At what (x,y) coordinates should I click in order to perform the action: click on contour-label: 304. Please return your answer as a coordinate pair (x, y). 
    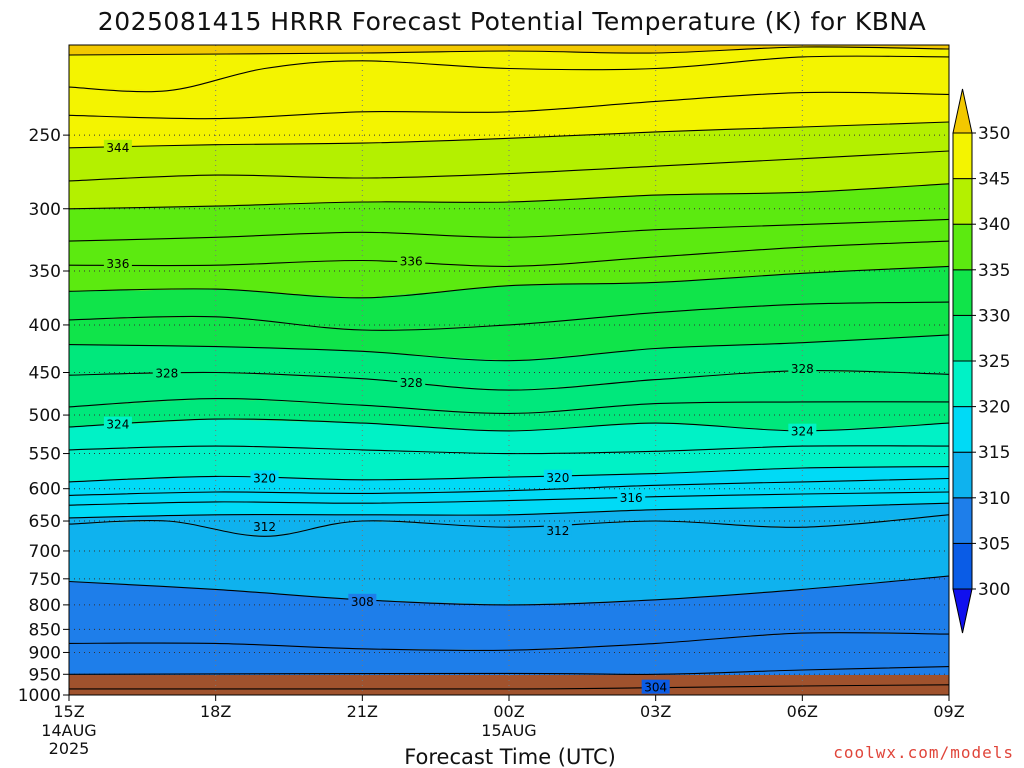
    Looking at the image, I should click on (655, 688).